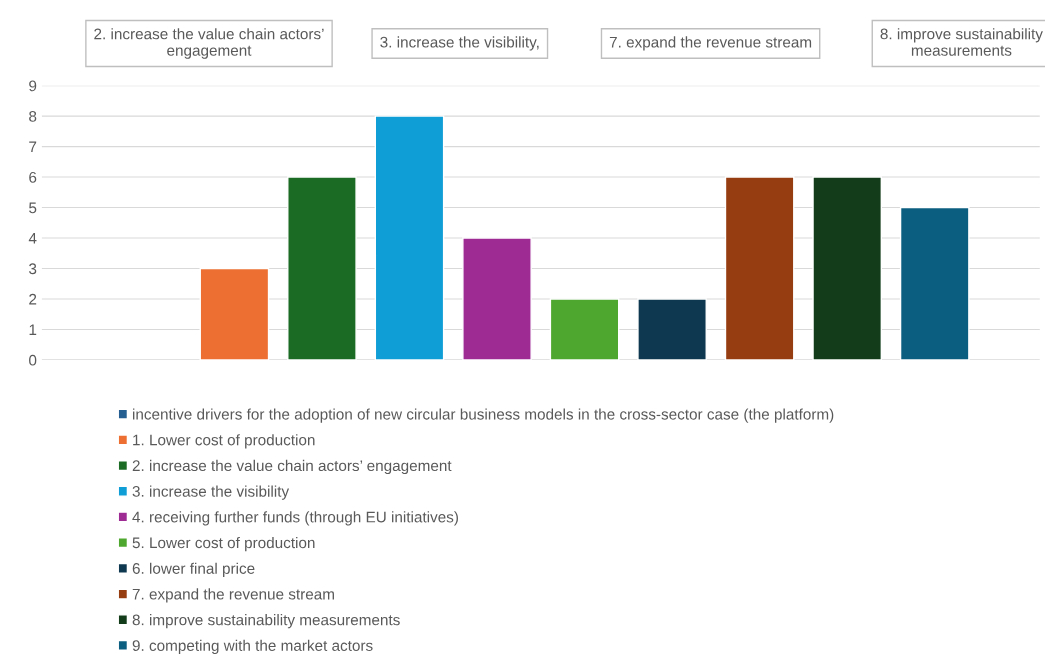 The height and width of the screenshot is (669, 1045). I want to click on legend-label: 2. increase the value chain actors’ engagement, so click(292, 467).